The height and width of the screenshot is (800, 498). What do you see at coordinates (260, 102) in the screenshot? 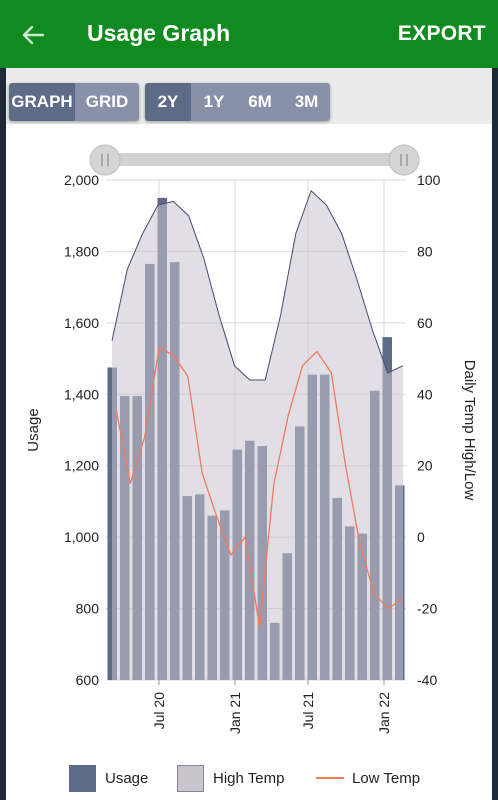
I see `range-6m-button: 6M` at bounding box center [260, 102].